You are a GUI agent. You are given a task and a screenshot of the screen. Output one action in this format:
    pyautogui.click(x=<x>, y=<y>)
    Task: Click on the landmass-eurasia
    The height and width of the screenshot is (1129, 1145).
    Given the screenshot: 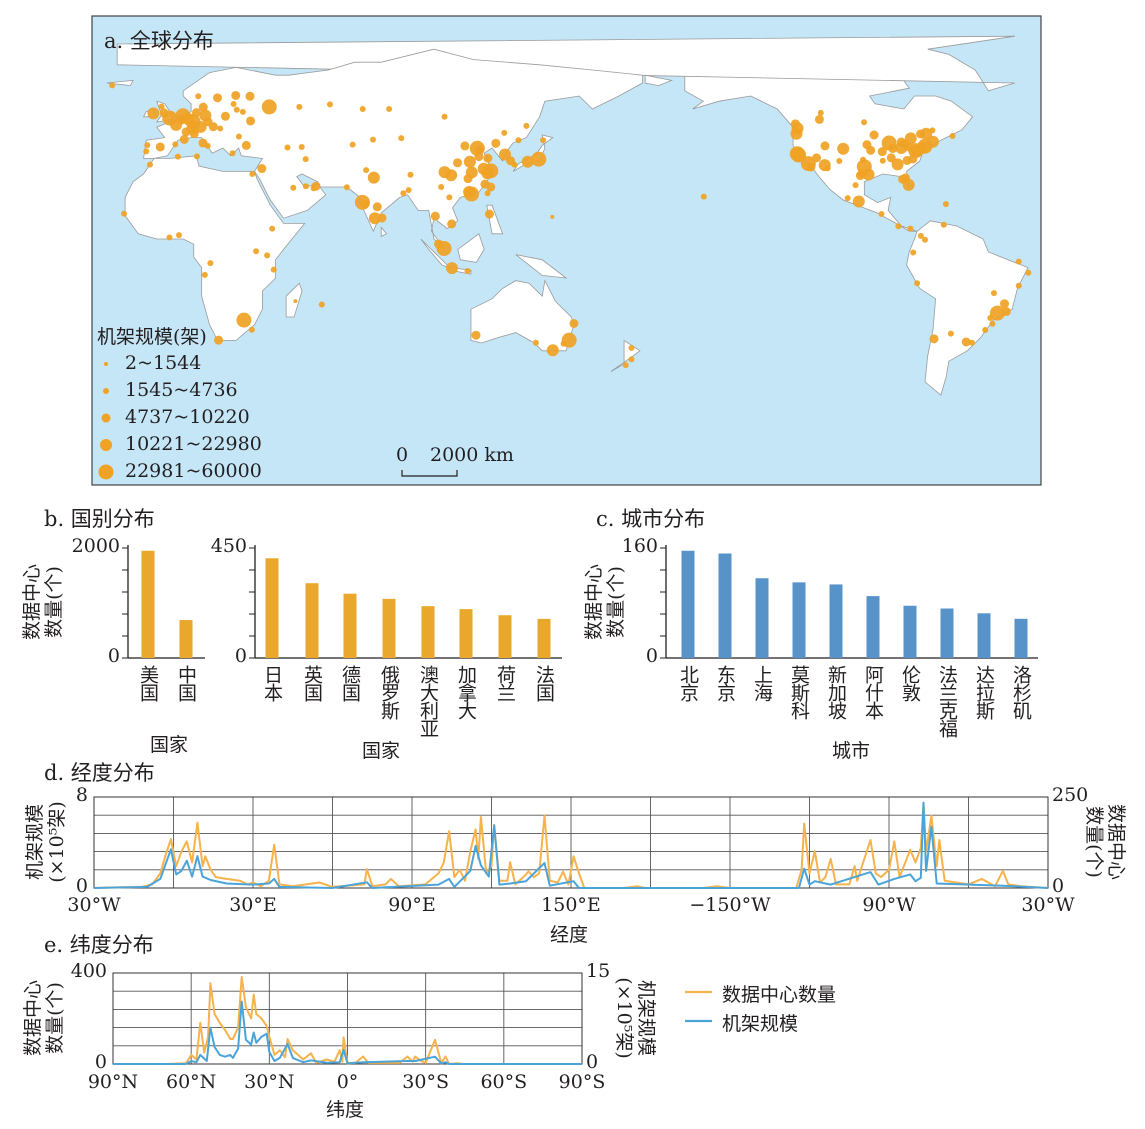 What is the action you would take?
    pyautogui.click(x=393, y=149)
    